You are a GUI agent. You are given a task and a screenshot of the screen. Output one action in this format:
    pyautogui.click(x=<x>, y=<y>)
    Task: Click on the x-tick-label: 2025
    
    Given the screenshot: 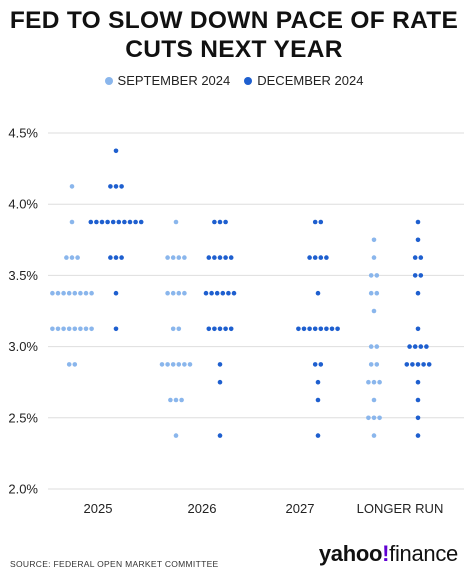 What is the action you would take?
    pyautogui.click(x=98, y=508)
    